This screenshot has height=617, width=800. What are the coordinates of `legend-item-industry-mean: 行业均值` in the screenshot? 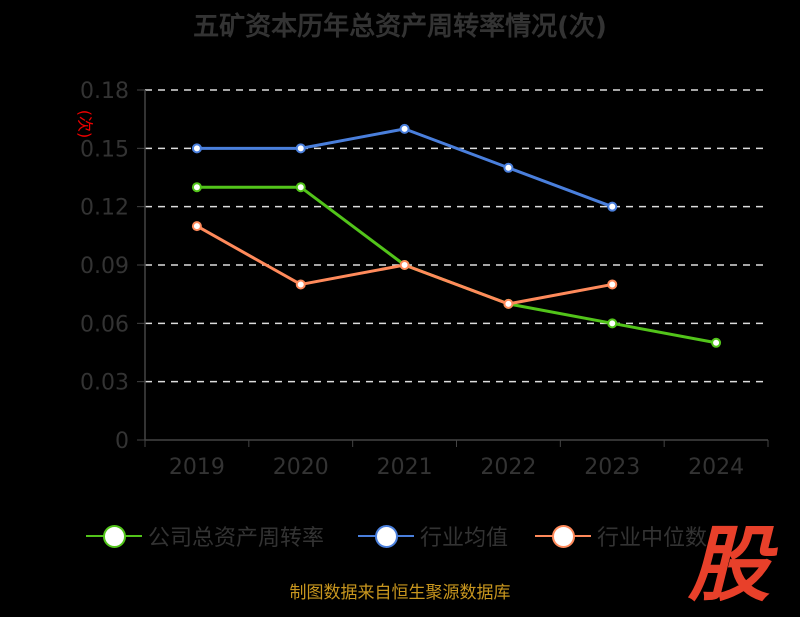 It's located at (433, 536).